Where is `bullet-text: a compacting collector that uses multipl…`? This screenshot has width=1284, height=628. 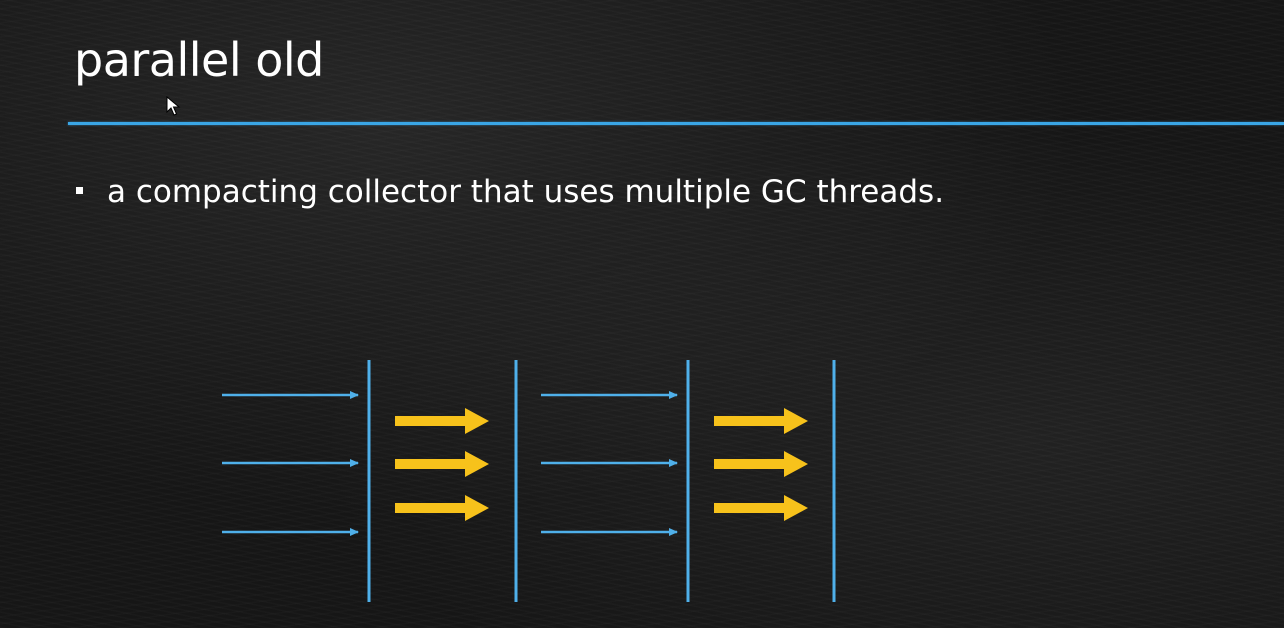
bullet-text: a compacting collector that uses multipl… is located at coordinates (526, 192).